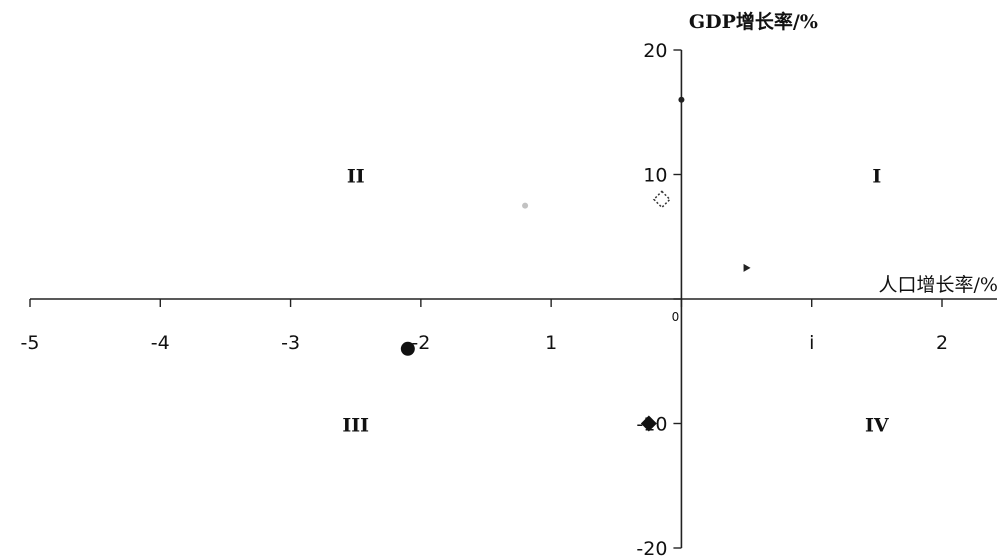 This screenshot has height=560, width=1002. Describe the element at coordinates (551, 343) in the screenshot. I see `x-tick-label: 1` at that location.